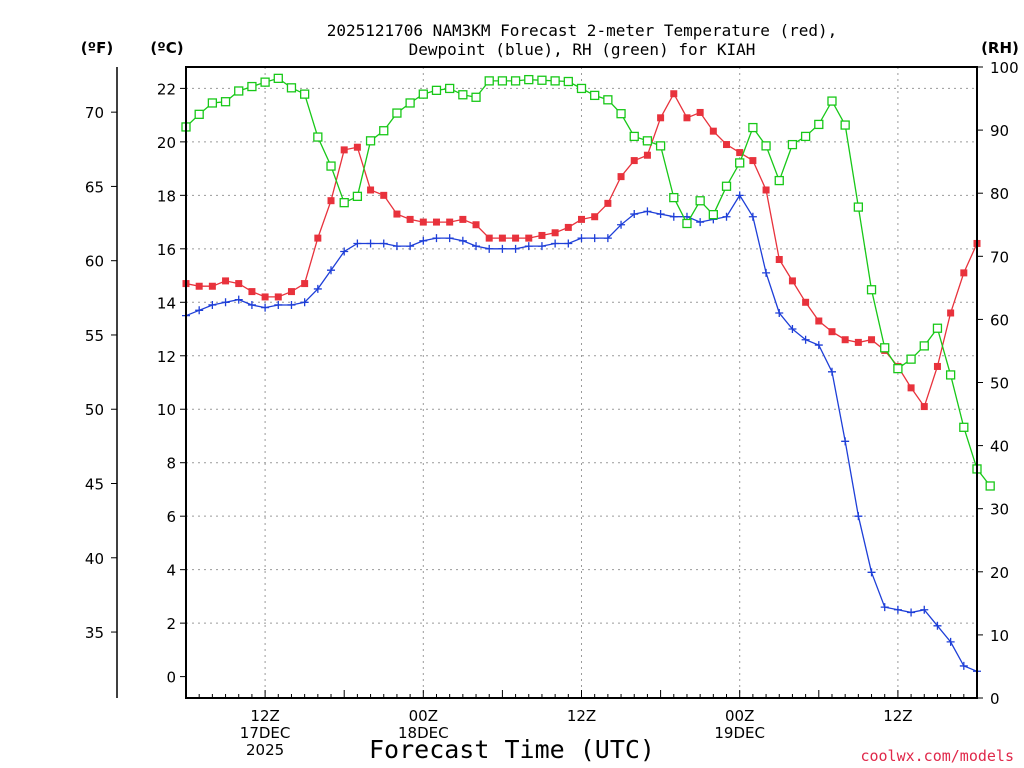 The image size is (1024, 768). I want to click on celsius-tick-label: 22, so click(166, 89).